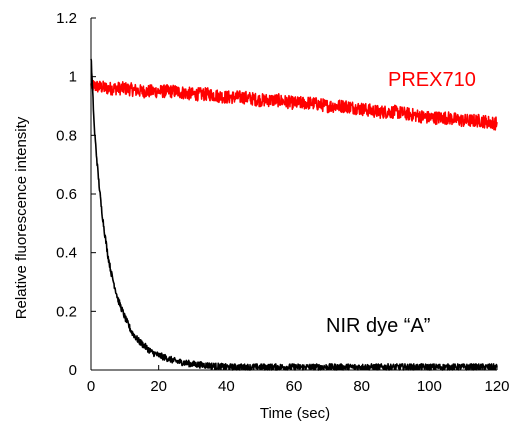 The height and width of the screenshot is (428, 514). What do you see at coordinates (294, 104) in the screenshot?
I see `series-line-prex710` at bounding box center [294, 104].